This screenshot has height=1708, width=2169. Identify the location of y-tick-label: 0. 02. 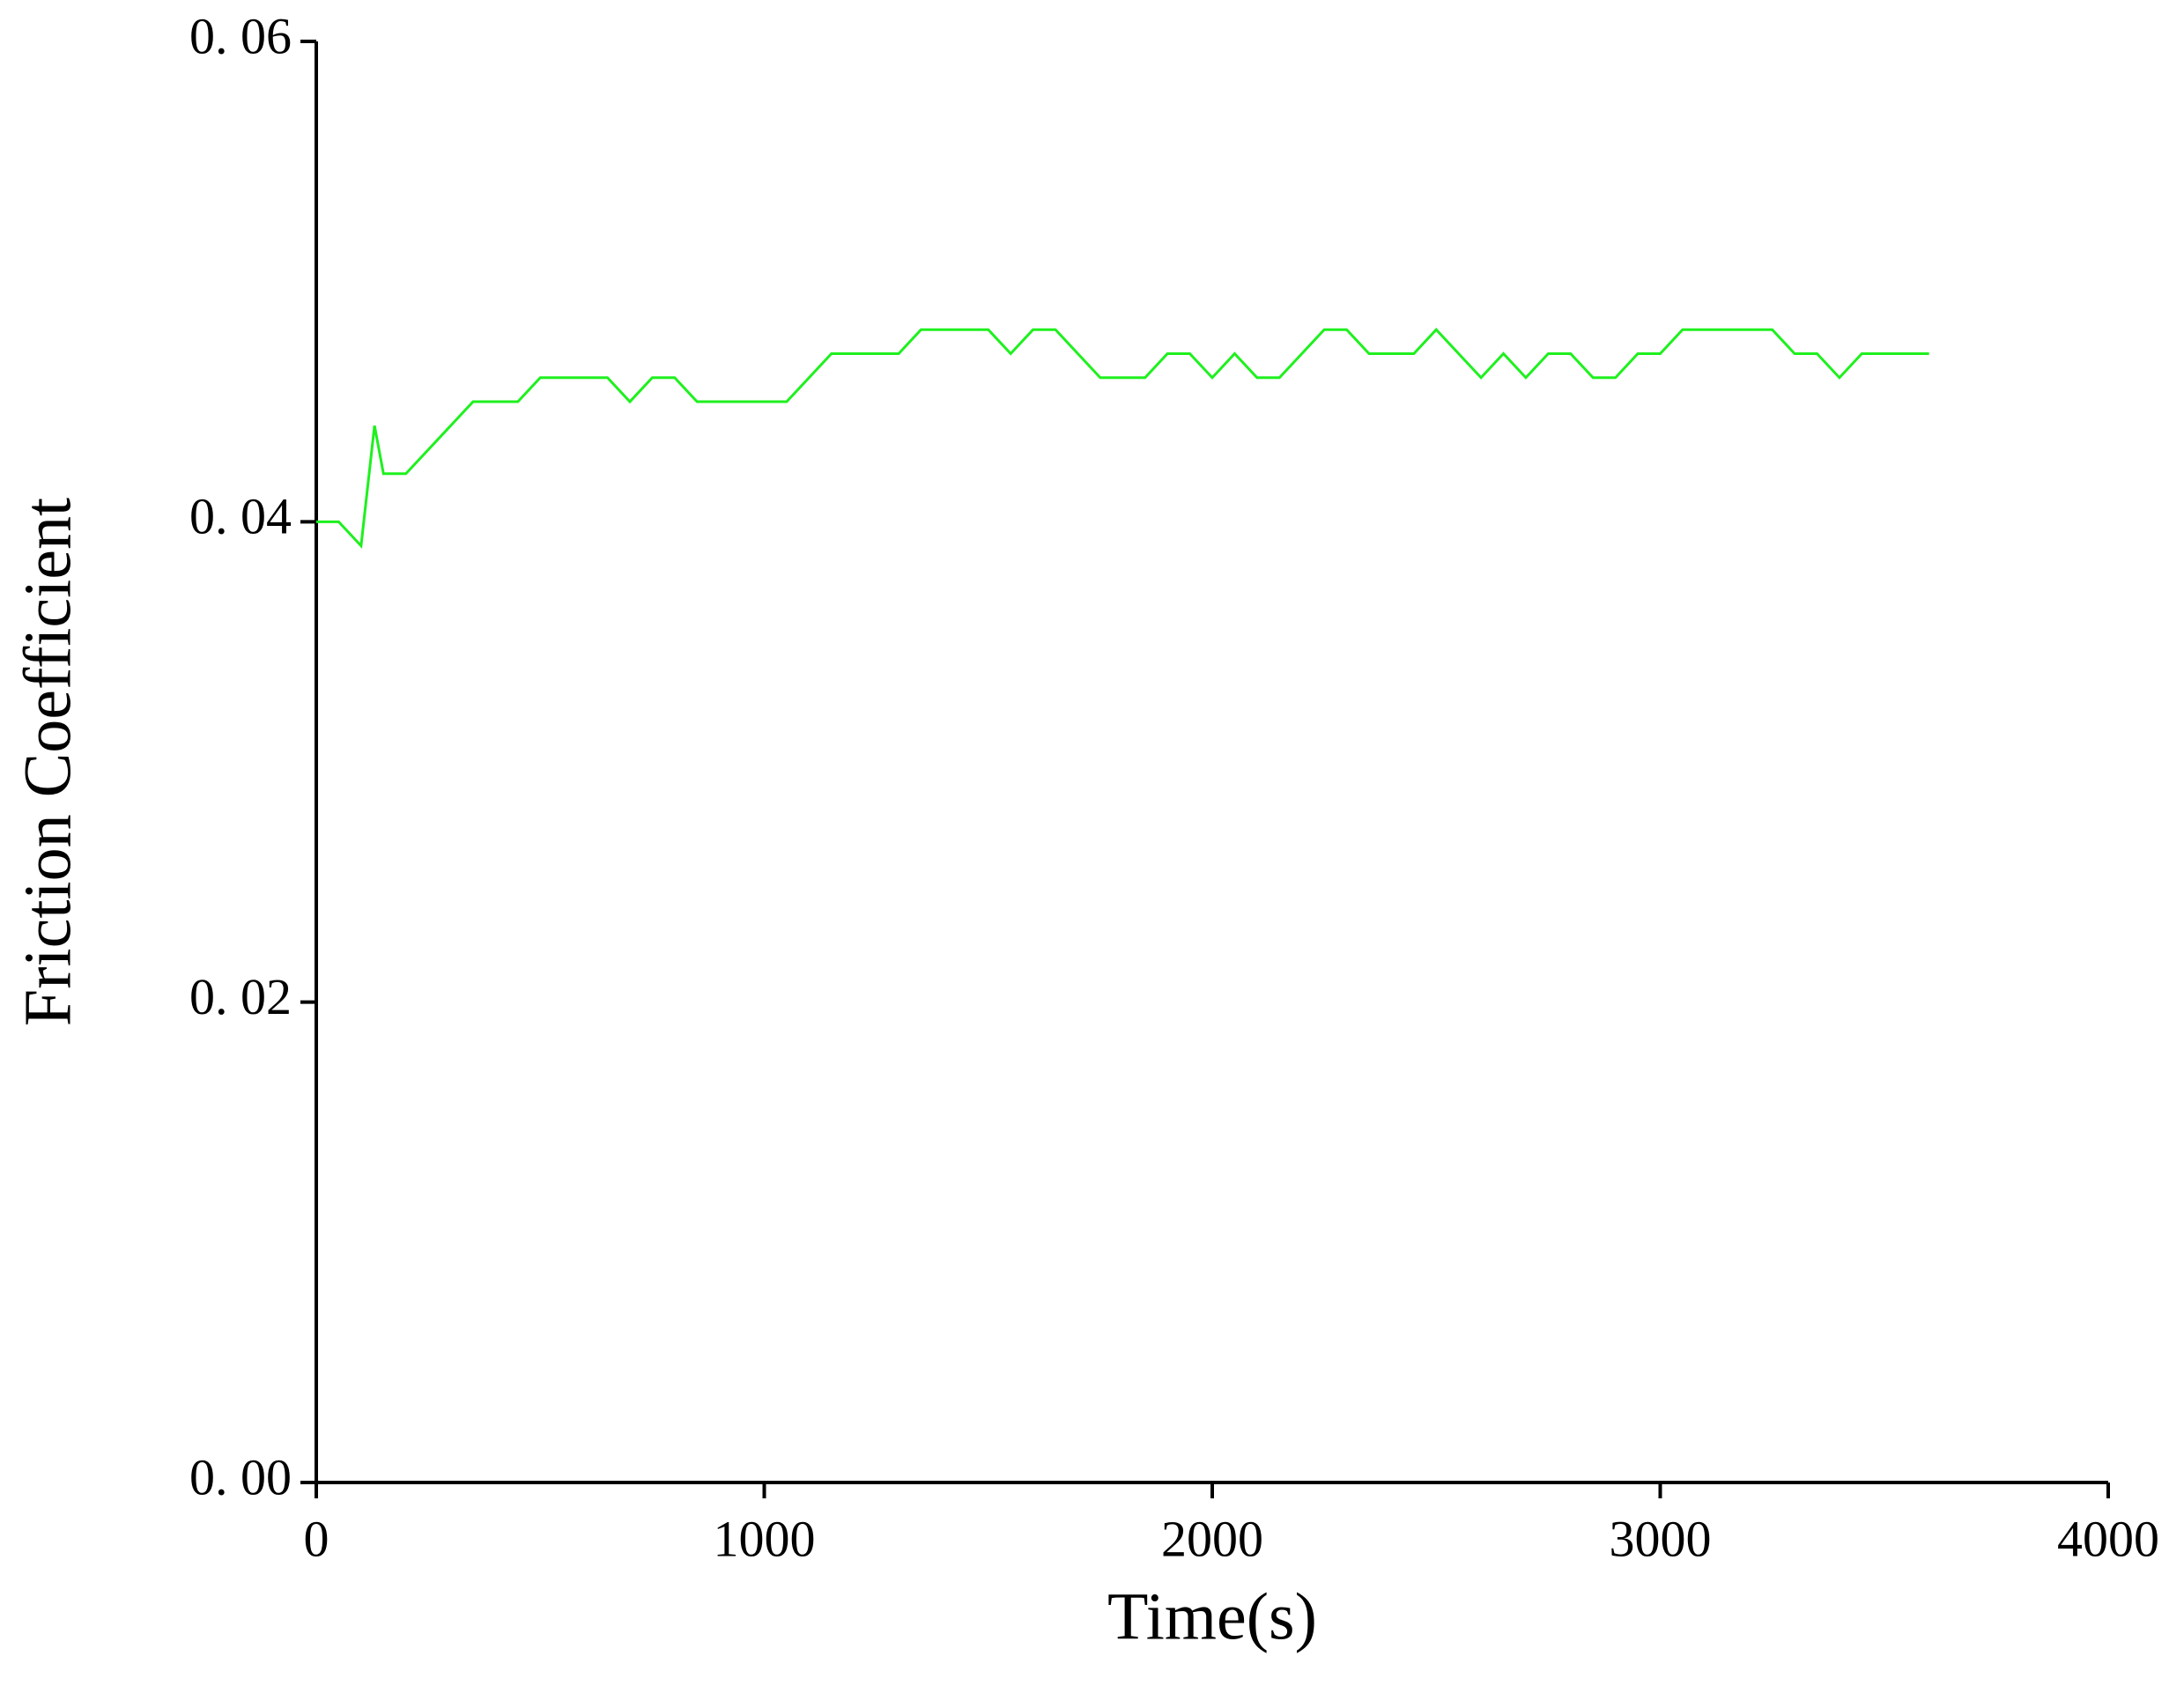
(240, 996).